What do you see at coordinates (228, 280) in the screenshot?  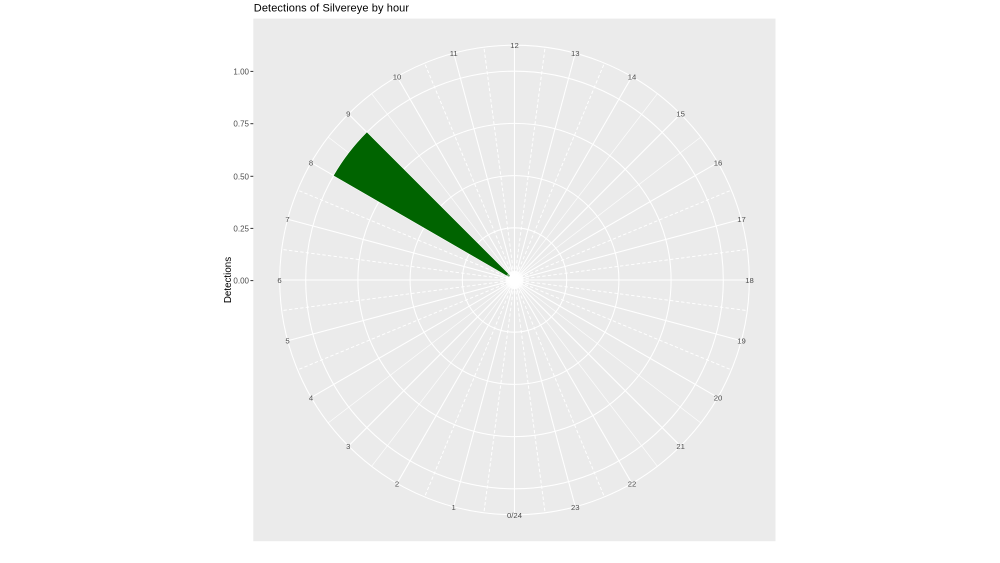 I see `svg-text: Detections` at bounding box center [228, 280].